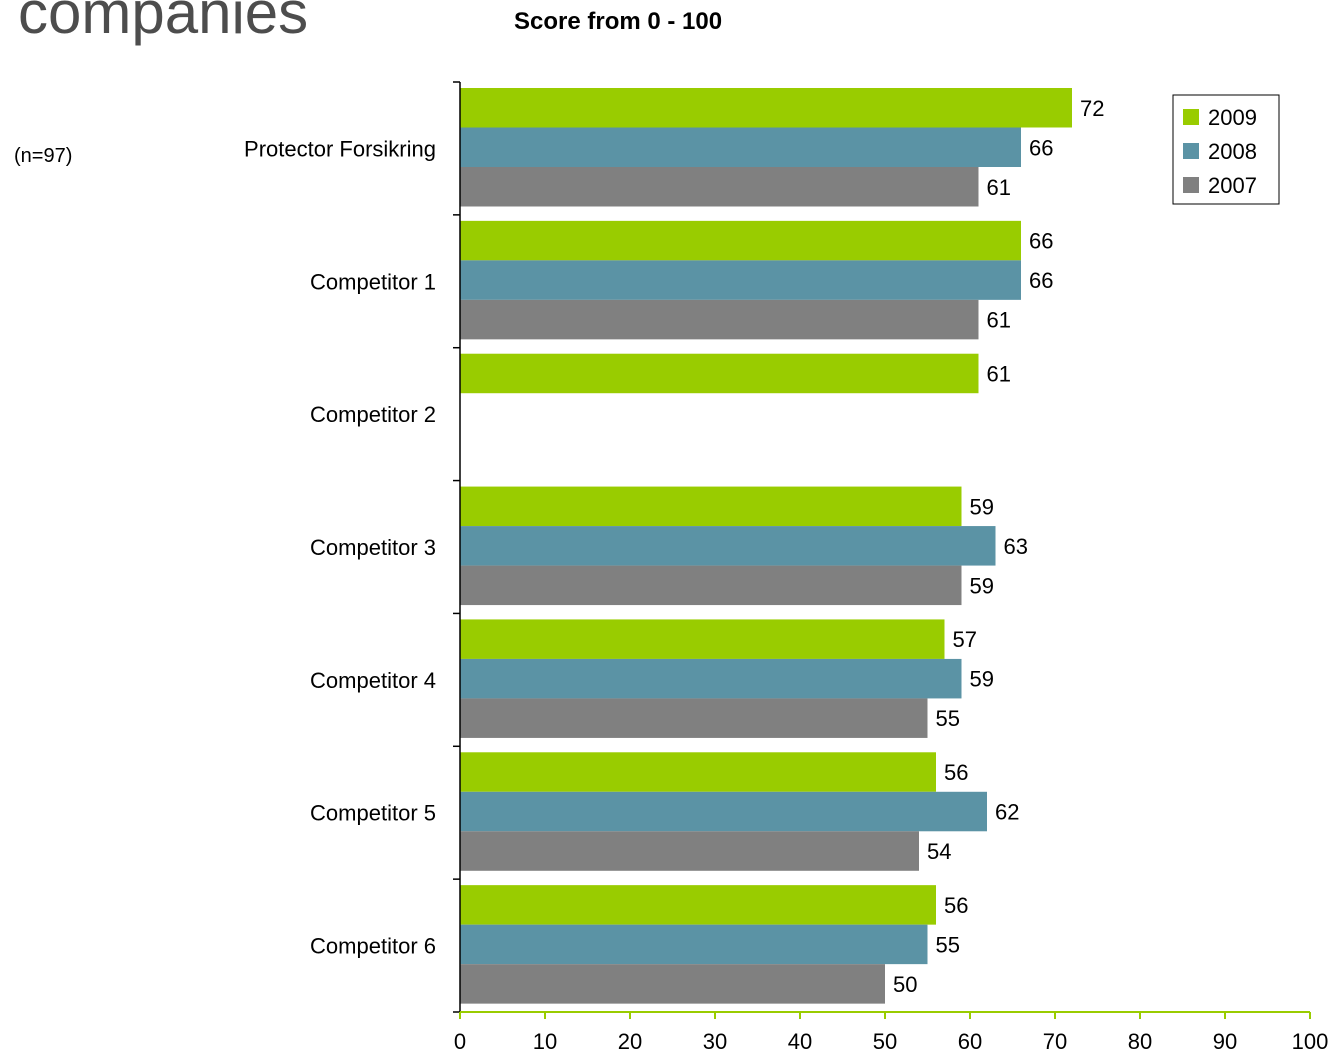 This screenshot has width=1340, height=1056. I want to click on x-tick-label: 50, so click(885, 1041).